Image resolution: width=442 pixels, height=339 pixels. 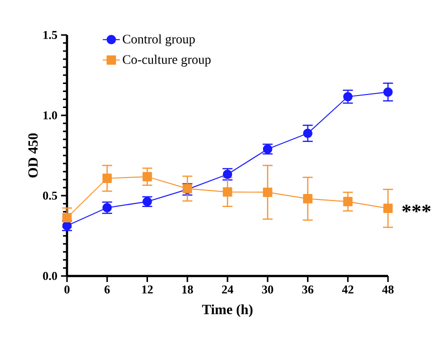 I want to click on y-tick-label: 1.5, so click(x=51, y=35).